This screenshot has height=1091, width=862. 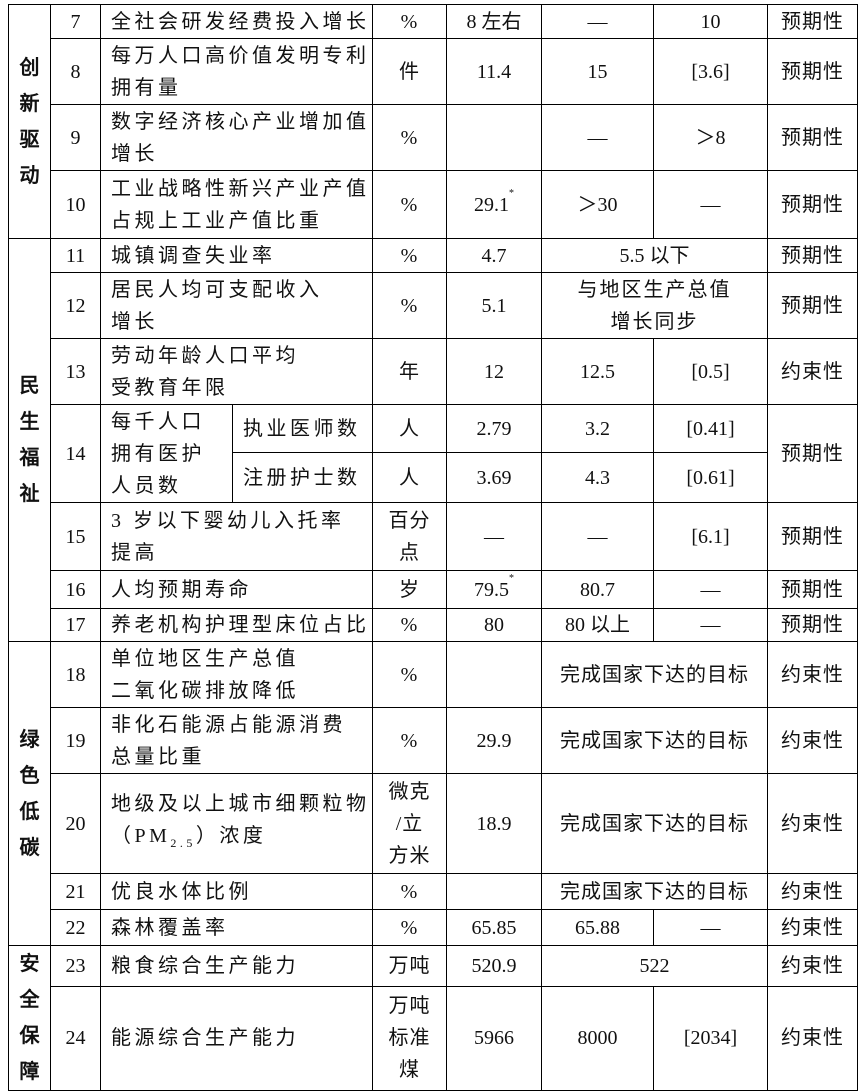 I want to click on baseline-cell: 2.79, so click(x=494, y=428).